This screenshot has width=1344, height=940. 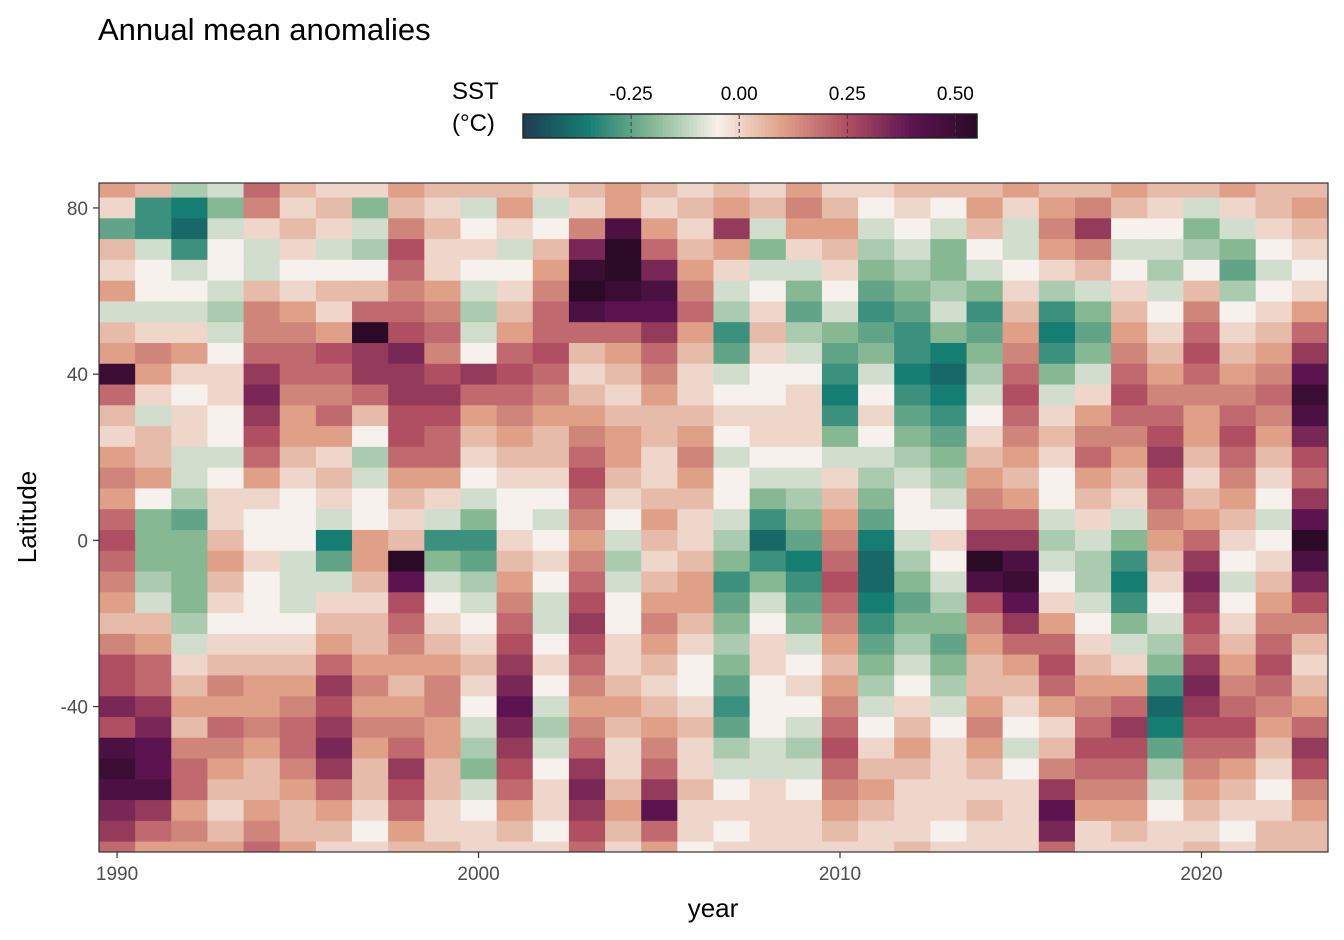 What do you see at coordinates (82, 541) in the screenshot?
I see `y-tick-label: 0` at bounding box center [82, 541].